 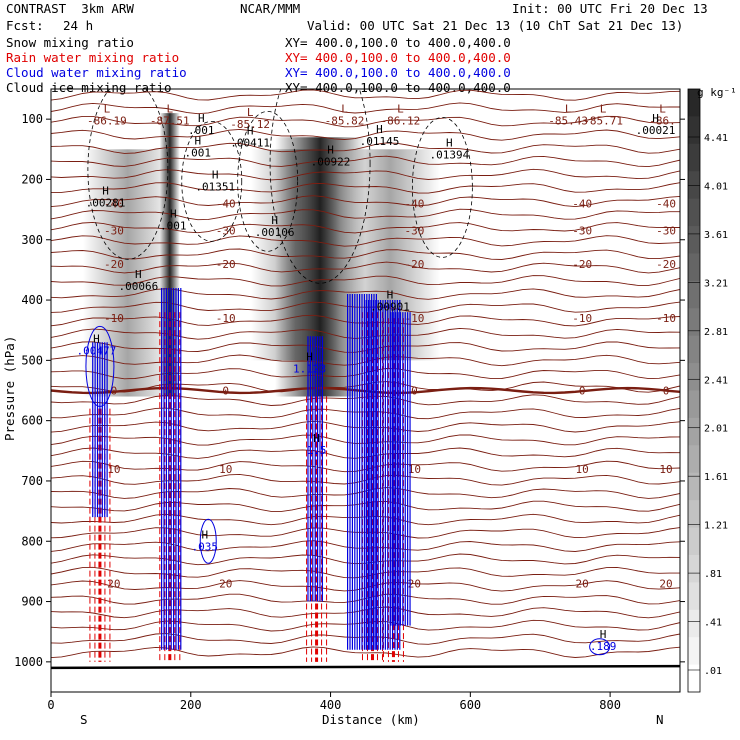 What do you see at coordinates (716, 477) in the screenshot?
I see `colorbar-tick-label: 1.61` at bounding box center [716, 477].